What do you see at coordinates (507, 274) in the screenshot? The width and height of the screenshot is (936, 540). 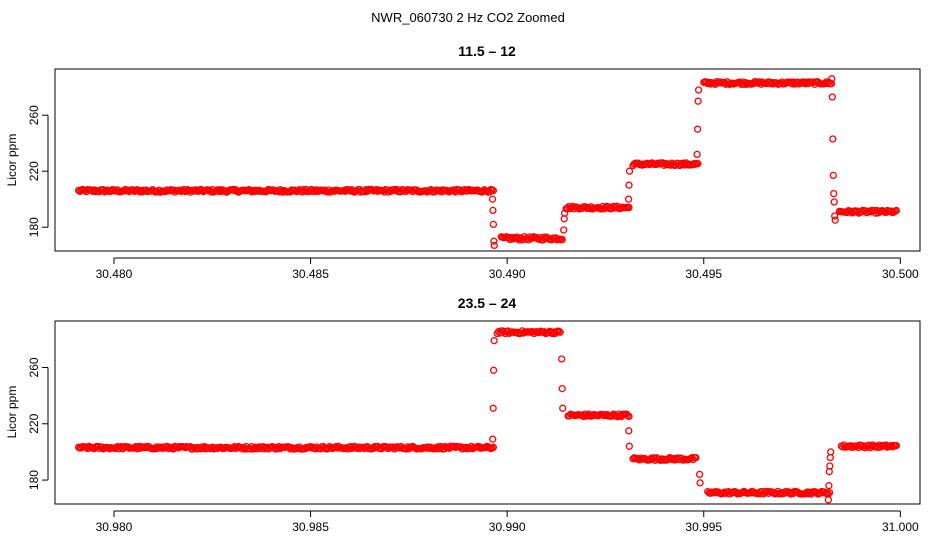 I see `x-tick-label: 30.490` at bounding box center [507, 274].